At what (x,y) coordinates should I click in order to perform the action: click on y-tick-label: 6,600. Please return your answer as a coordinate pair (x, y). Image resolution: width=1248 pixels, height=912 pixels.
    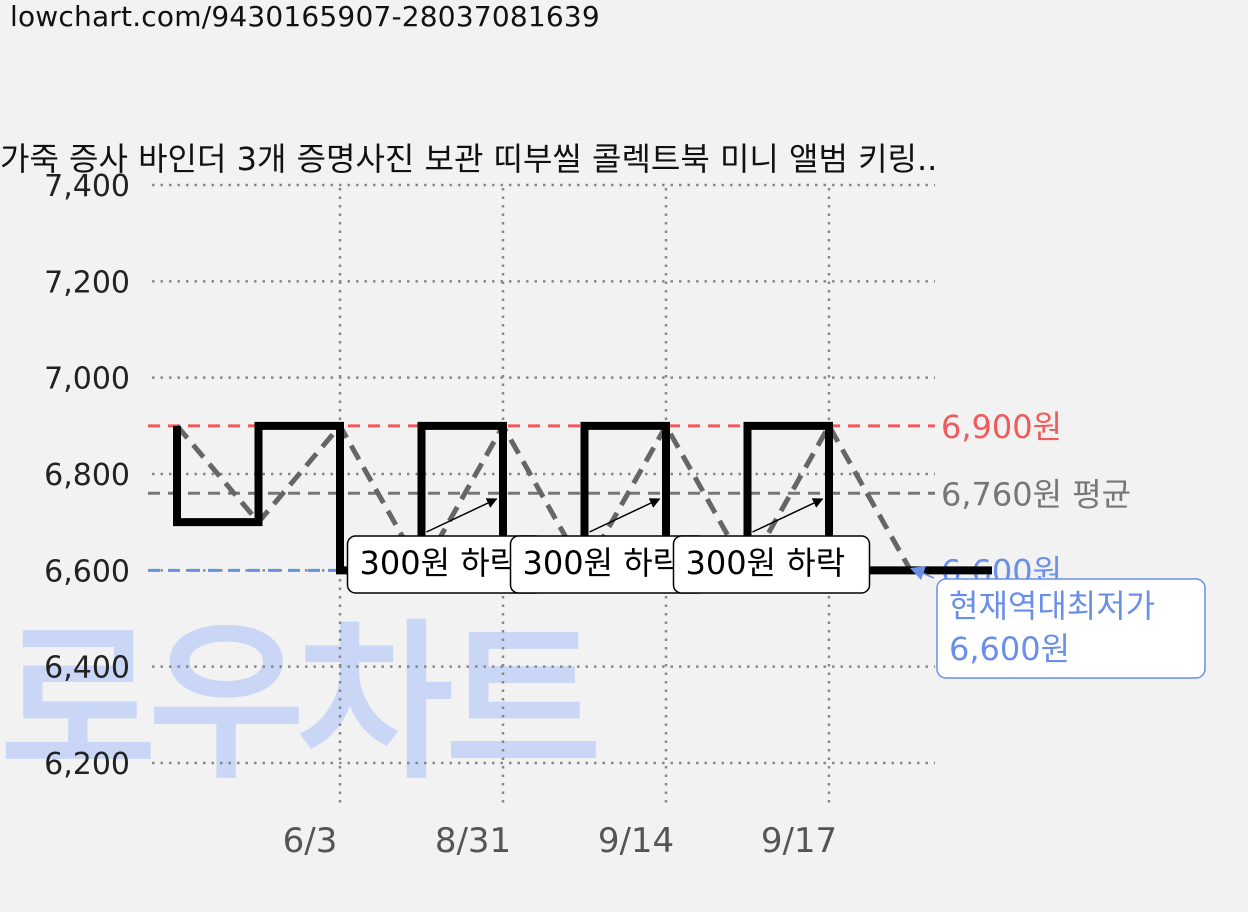
    Looking at the image, I should click on (87, 571).